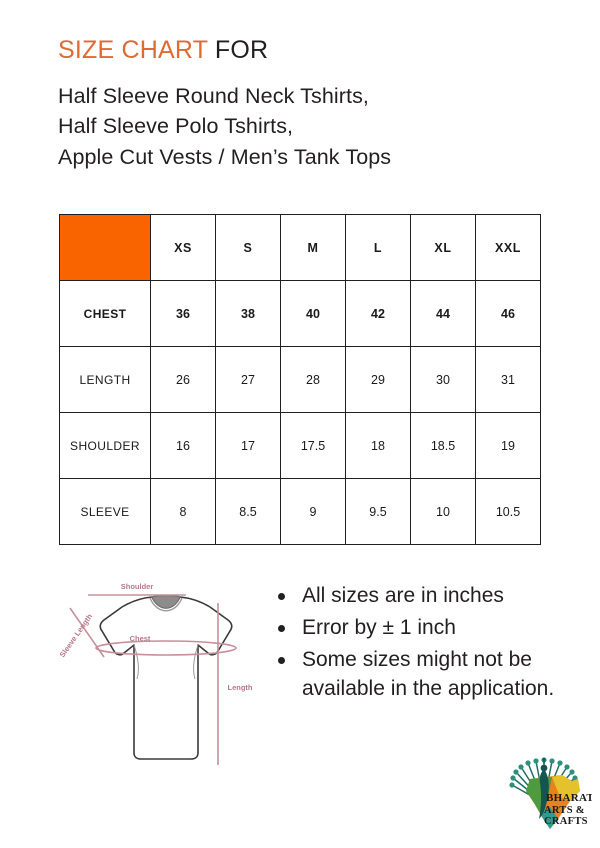  Describe the element at coordinates (105, 445) in the screenshot. I see `row-label-shoulder: SHOULDER` at that location.